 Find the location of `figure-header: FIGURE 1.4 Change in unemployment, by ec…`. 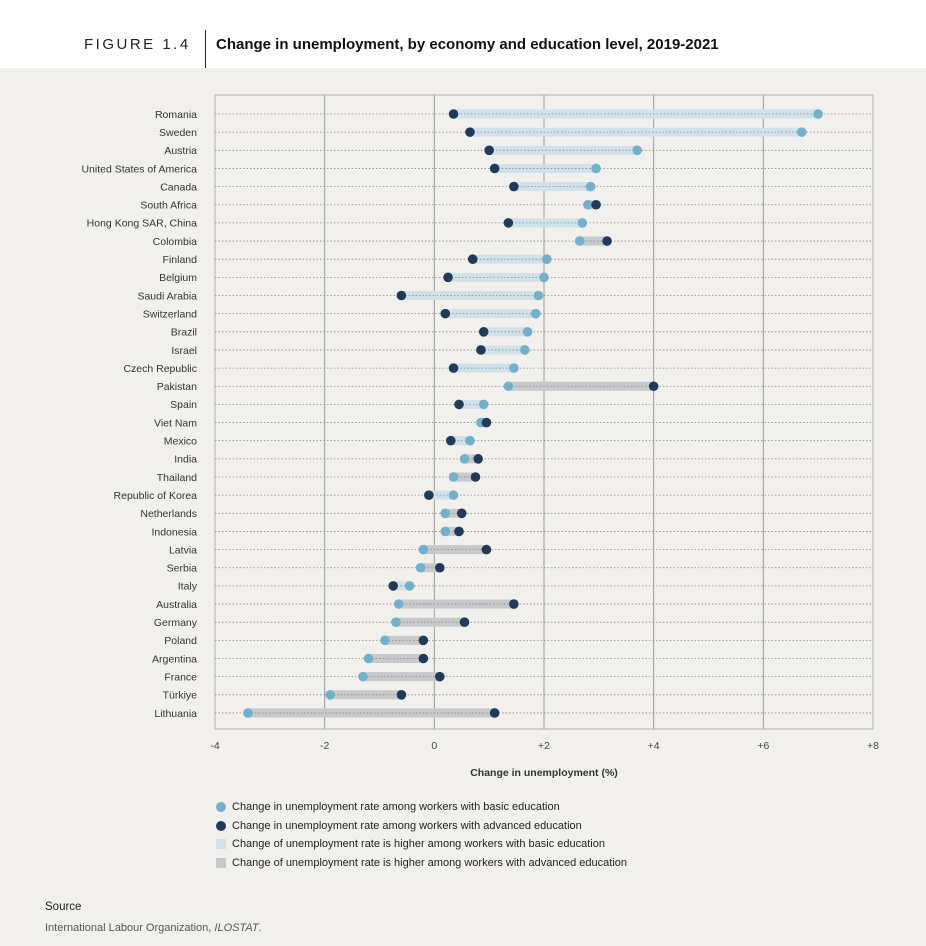

figure-header: FIGURE 1.4 Change in unemployment, by ec… is located at coordinates (463, 34).